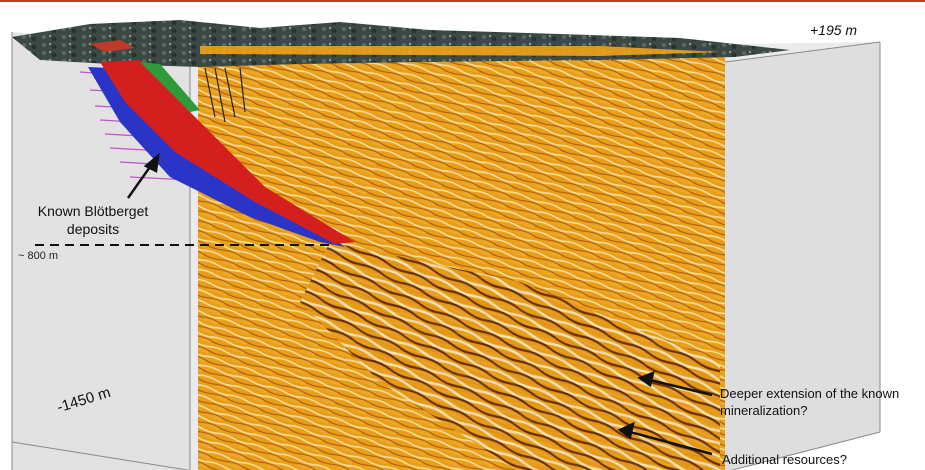 The width and height of the screenshot is (925, 470). What do you see at coordinates (834, 30) in the screenshot?
I see `top-depth-label: +195 m` at bounding box center [834, 30].